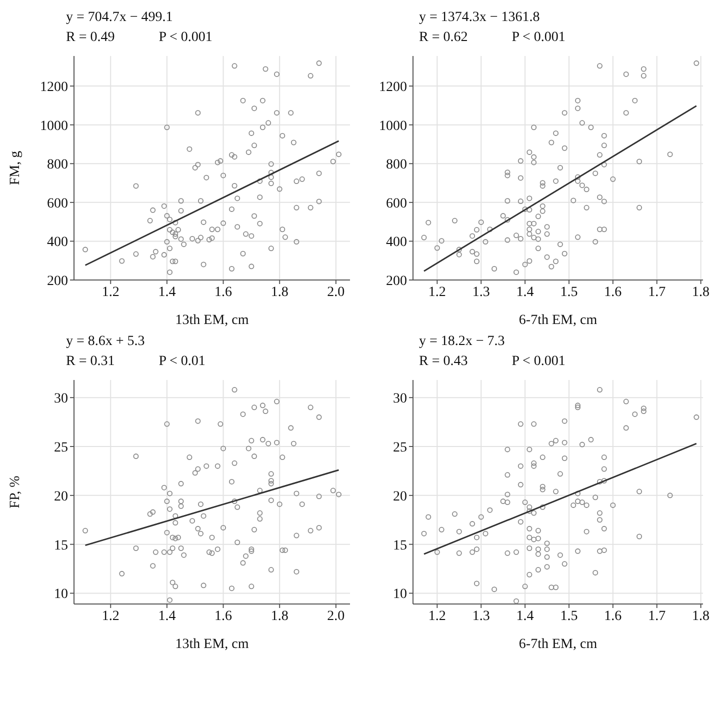  What do you see at coordinates (462, 342) in the screenshot?
I see `text: y = 18.2x − 7.3` at bounding box center [462, 342].